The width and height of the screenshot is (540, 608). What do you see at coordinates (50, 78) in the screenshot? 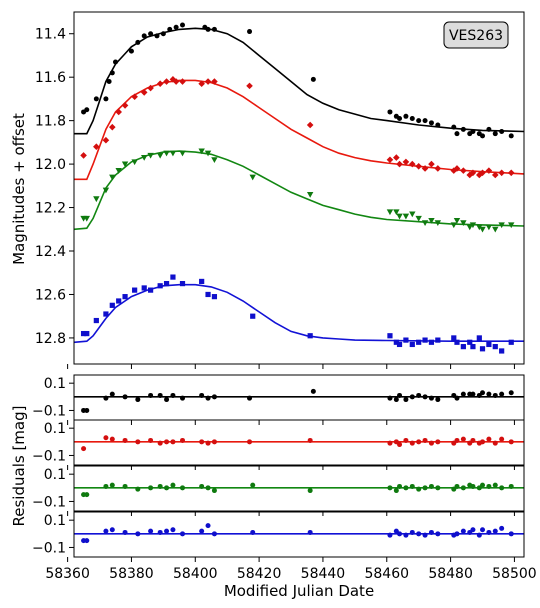
I see `y-tick-label: 11.6` at bounding box center [50, 78].